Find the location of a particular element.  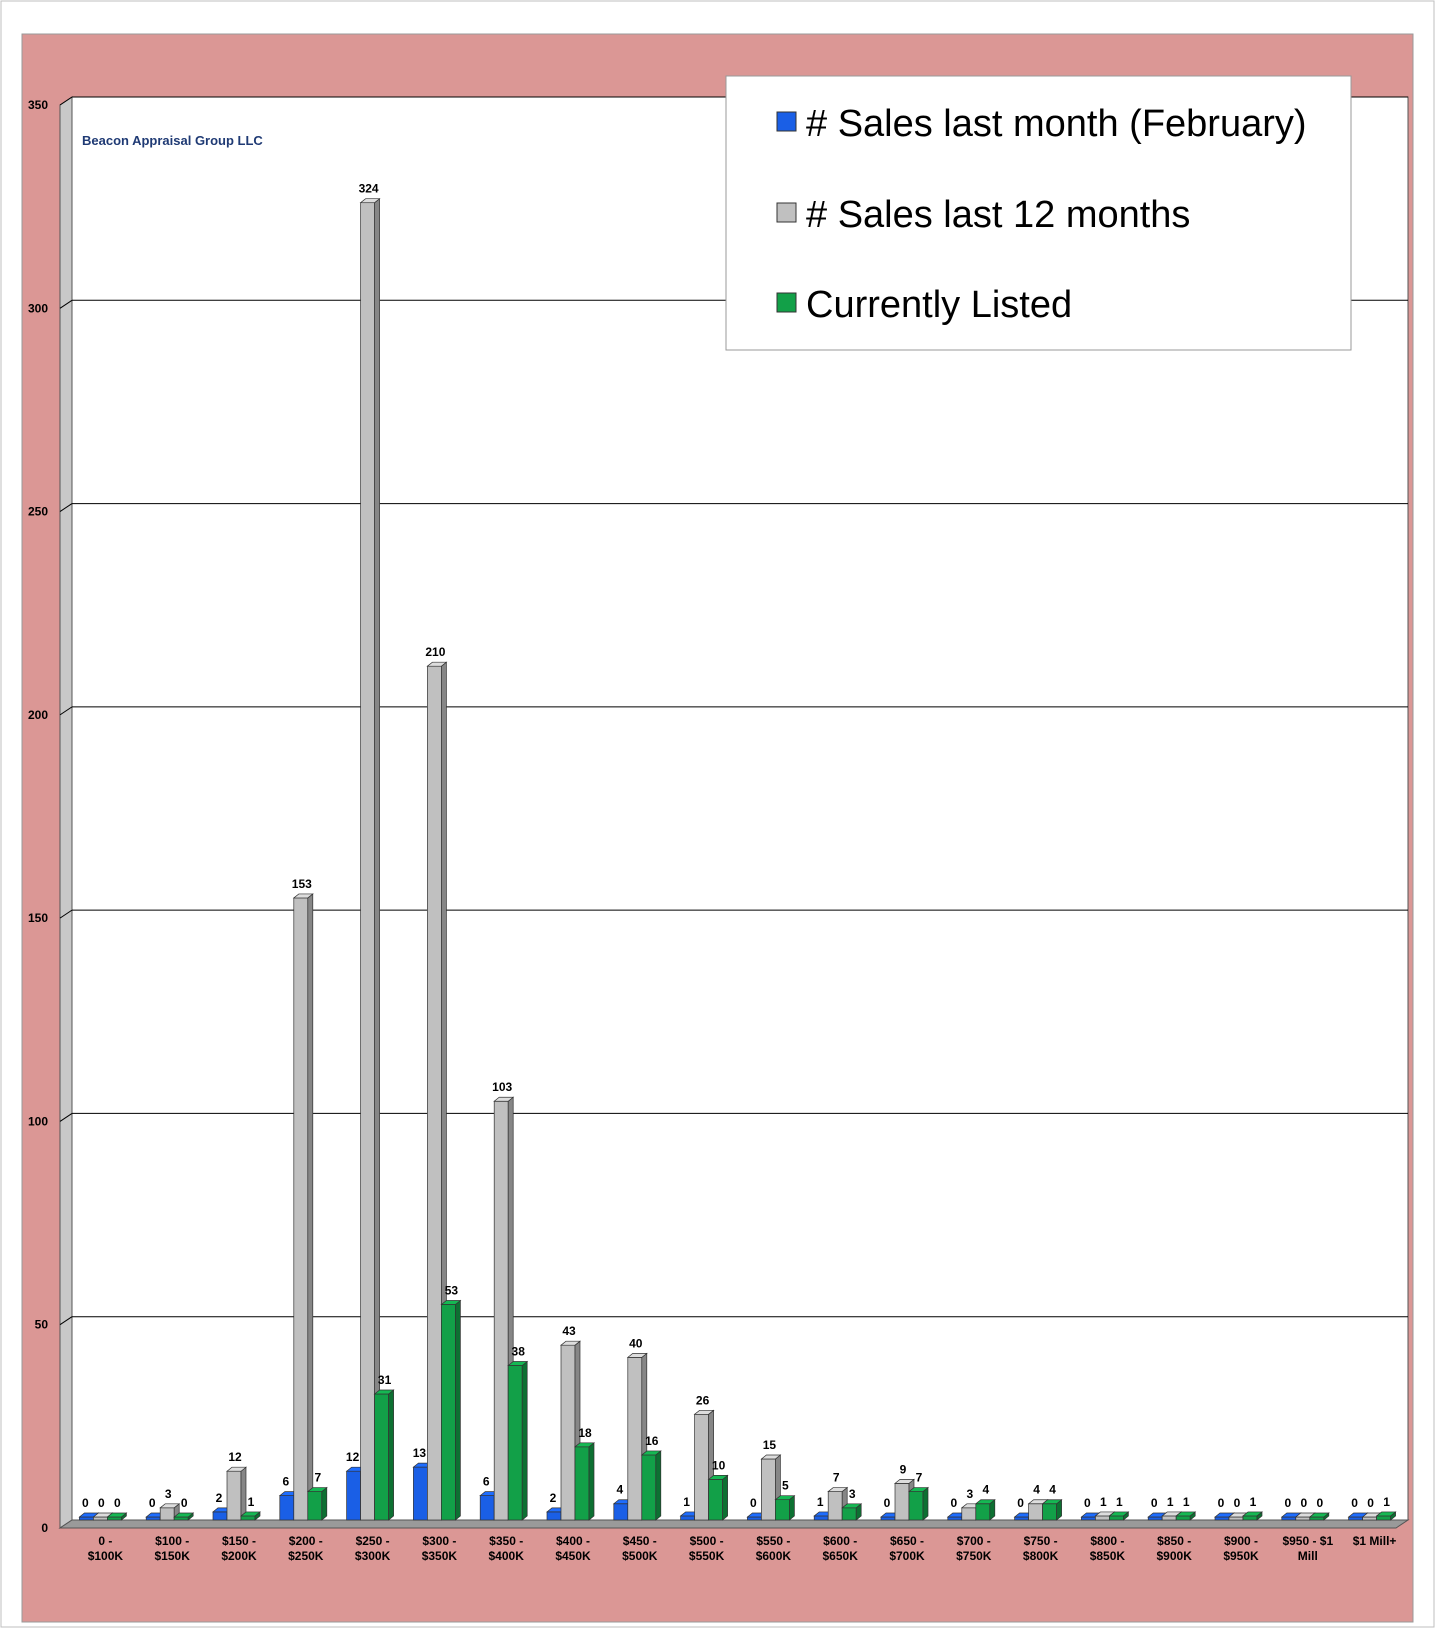

x-tick-label: $300 -$350K is located at coordinates (440, 1548).